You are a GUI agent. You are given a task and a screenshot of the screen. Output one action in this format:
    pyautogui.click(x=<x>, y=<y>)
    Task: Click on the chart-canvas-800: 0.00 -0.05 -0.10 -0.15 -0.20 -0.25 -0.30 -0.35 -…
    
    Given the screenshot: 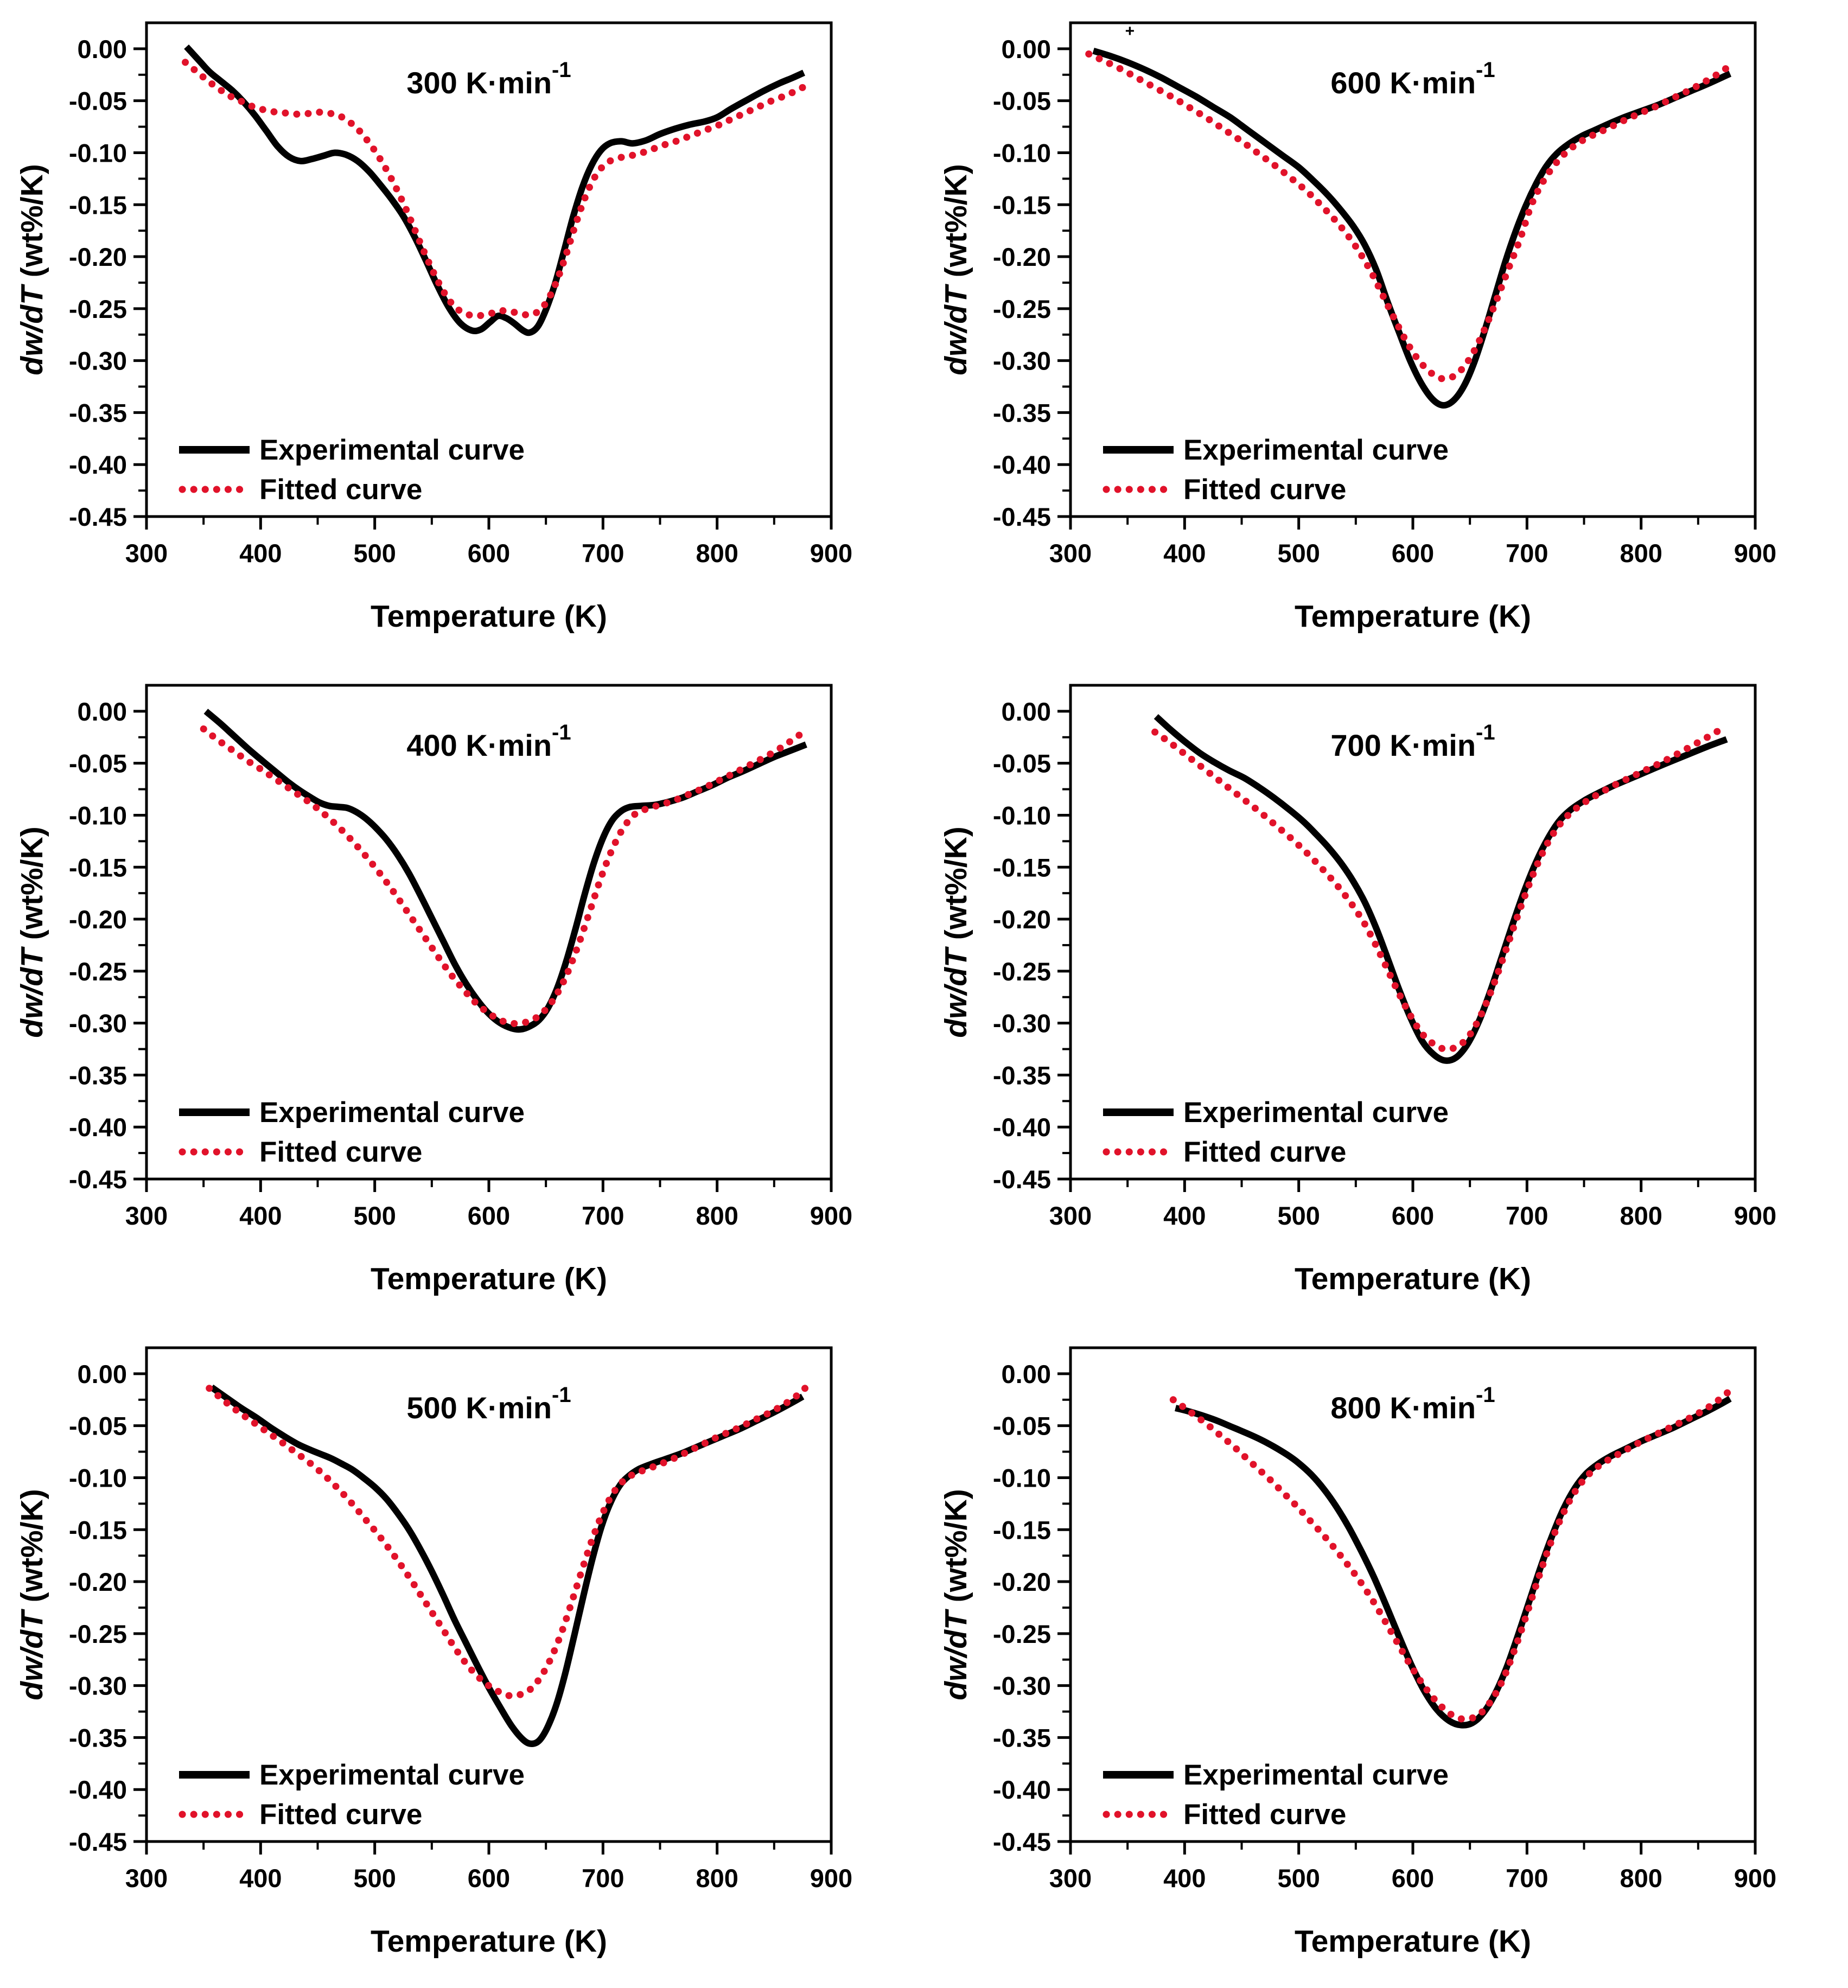 What is the action you would take?
    pyautogui.click(x=1357, y=1652)
    